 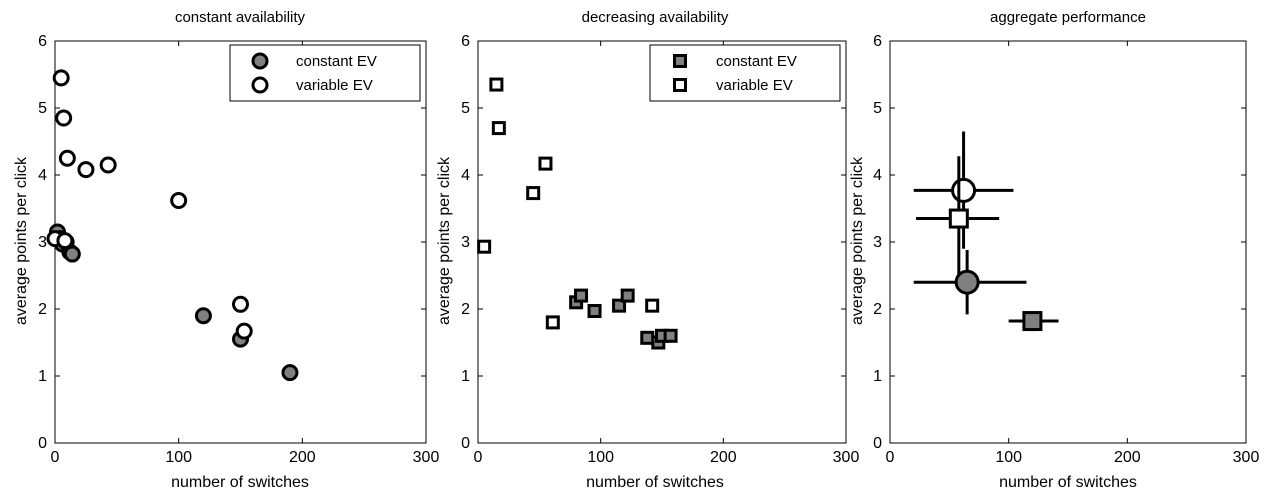 I want to click on panel-1-ylabel: average points per click, so click(x=21, y=240).